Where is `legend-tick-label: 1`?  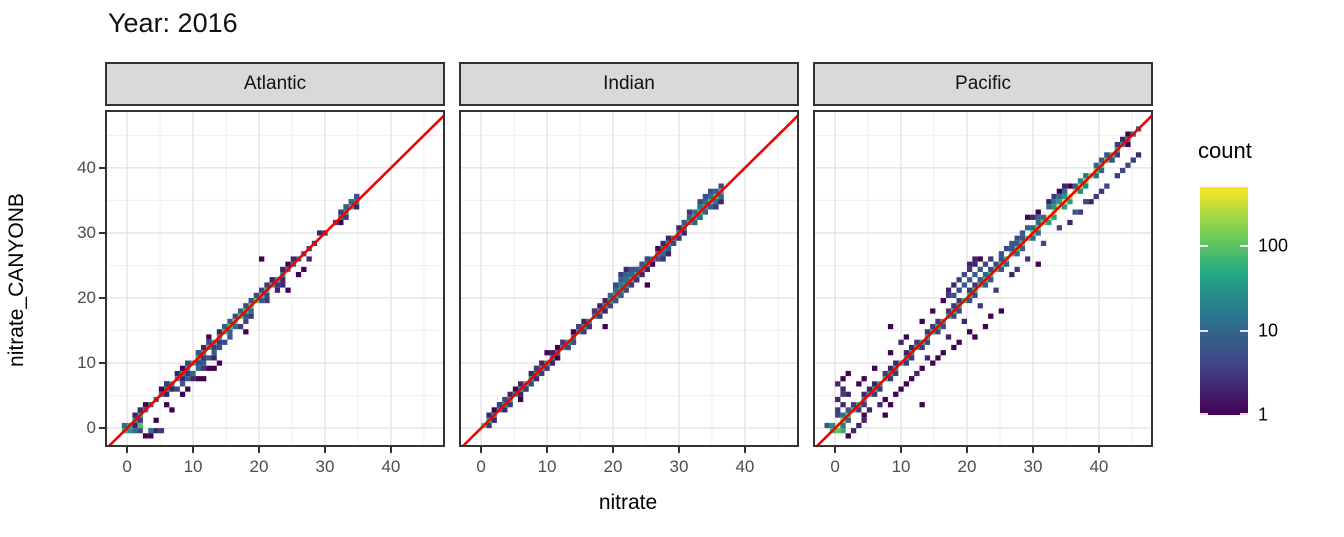
legend-tick-label: 1 is located at coordinates (1263, 414).